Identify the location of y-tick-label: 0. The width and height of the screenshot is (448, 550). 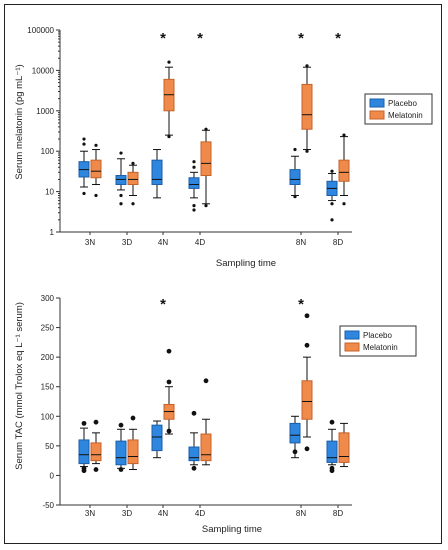
(52, 475).